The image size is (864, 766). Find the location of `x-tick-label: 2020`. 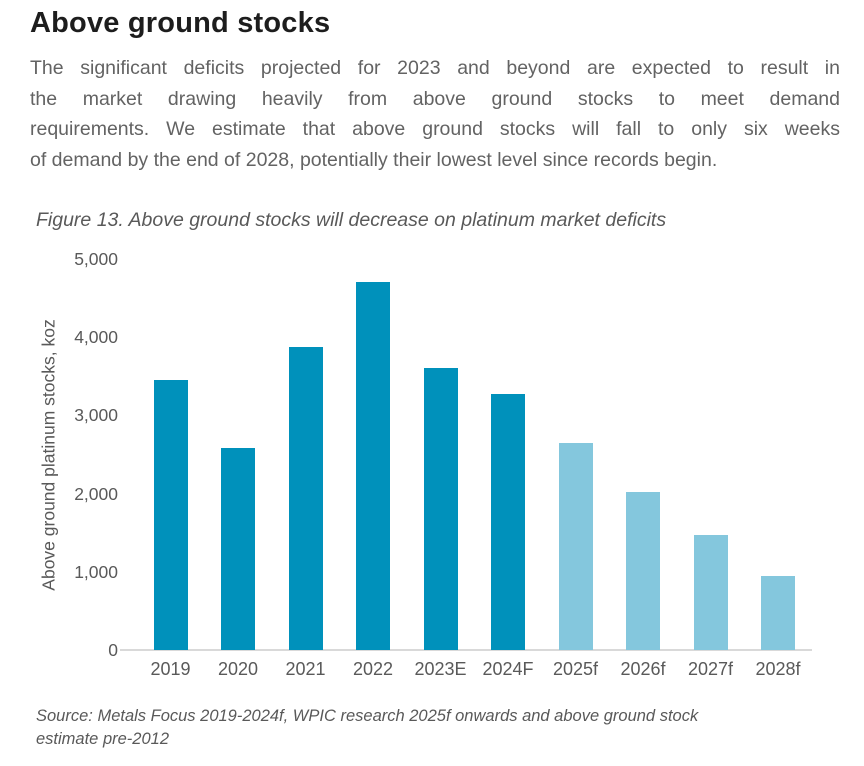

x-tick-label: 2020 is located at coordinates (238, 669).